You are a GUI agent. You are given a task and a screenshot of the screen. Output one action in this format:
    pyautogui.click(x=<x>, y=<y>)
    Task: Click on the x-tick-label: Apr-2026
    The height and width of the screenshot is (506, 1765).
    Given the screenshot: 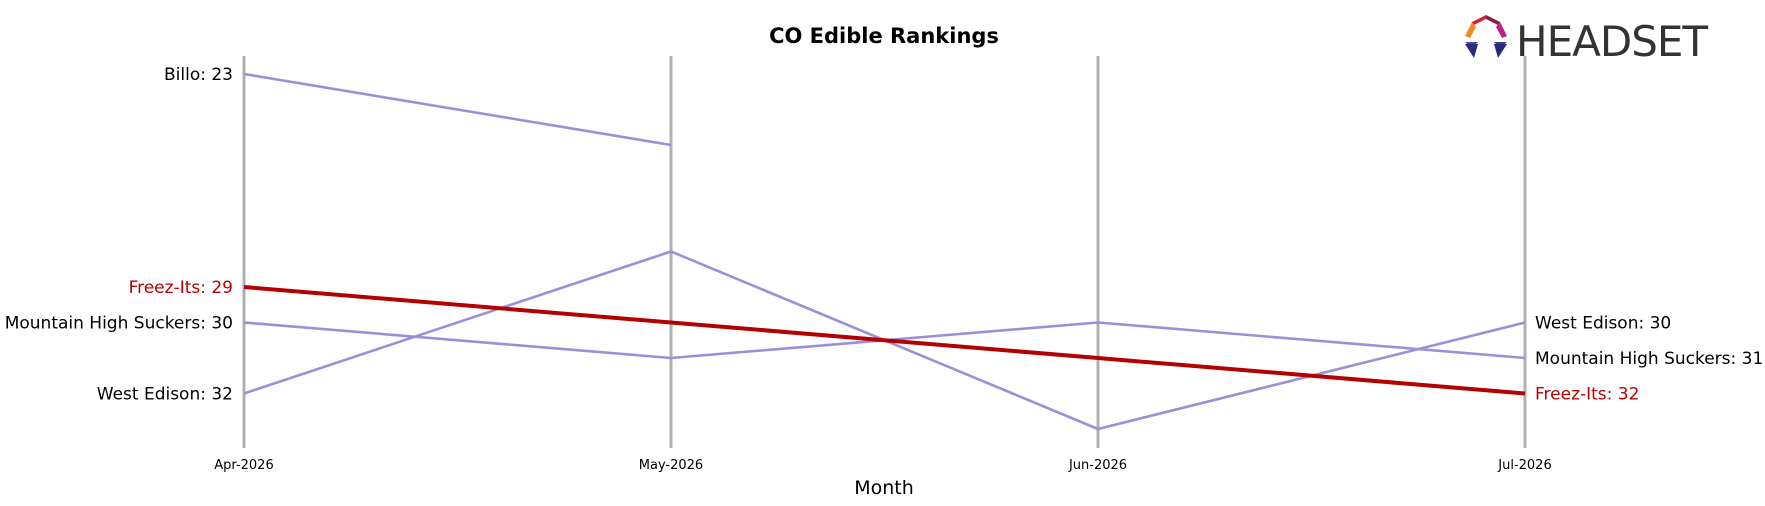 What is the action you would take?
    pyautogui.click(x=243, y=465)
    